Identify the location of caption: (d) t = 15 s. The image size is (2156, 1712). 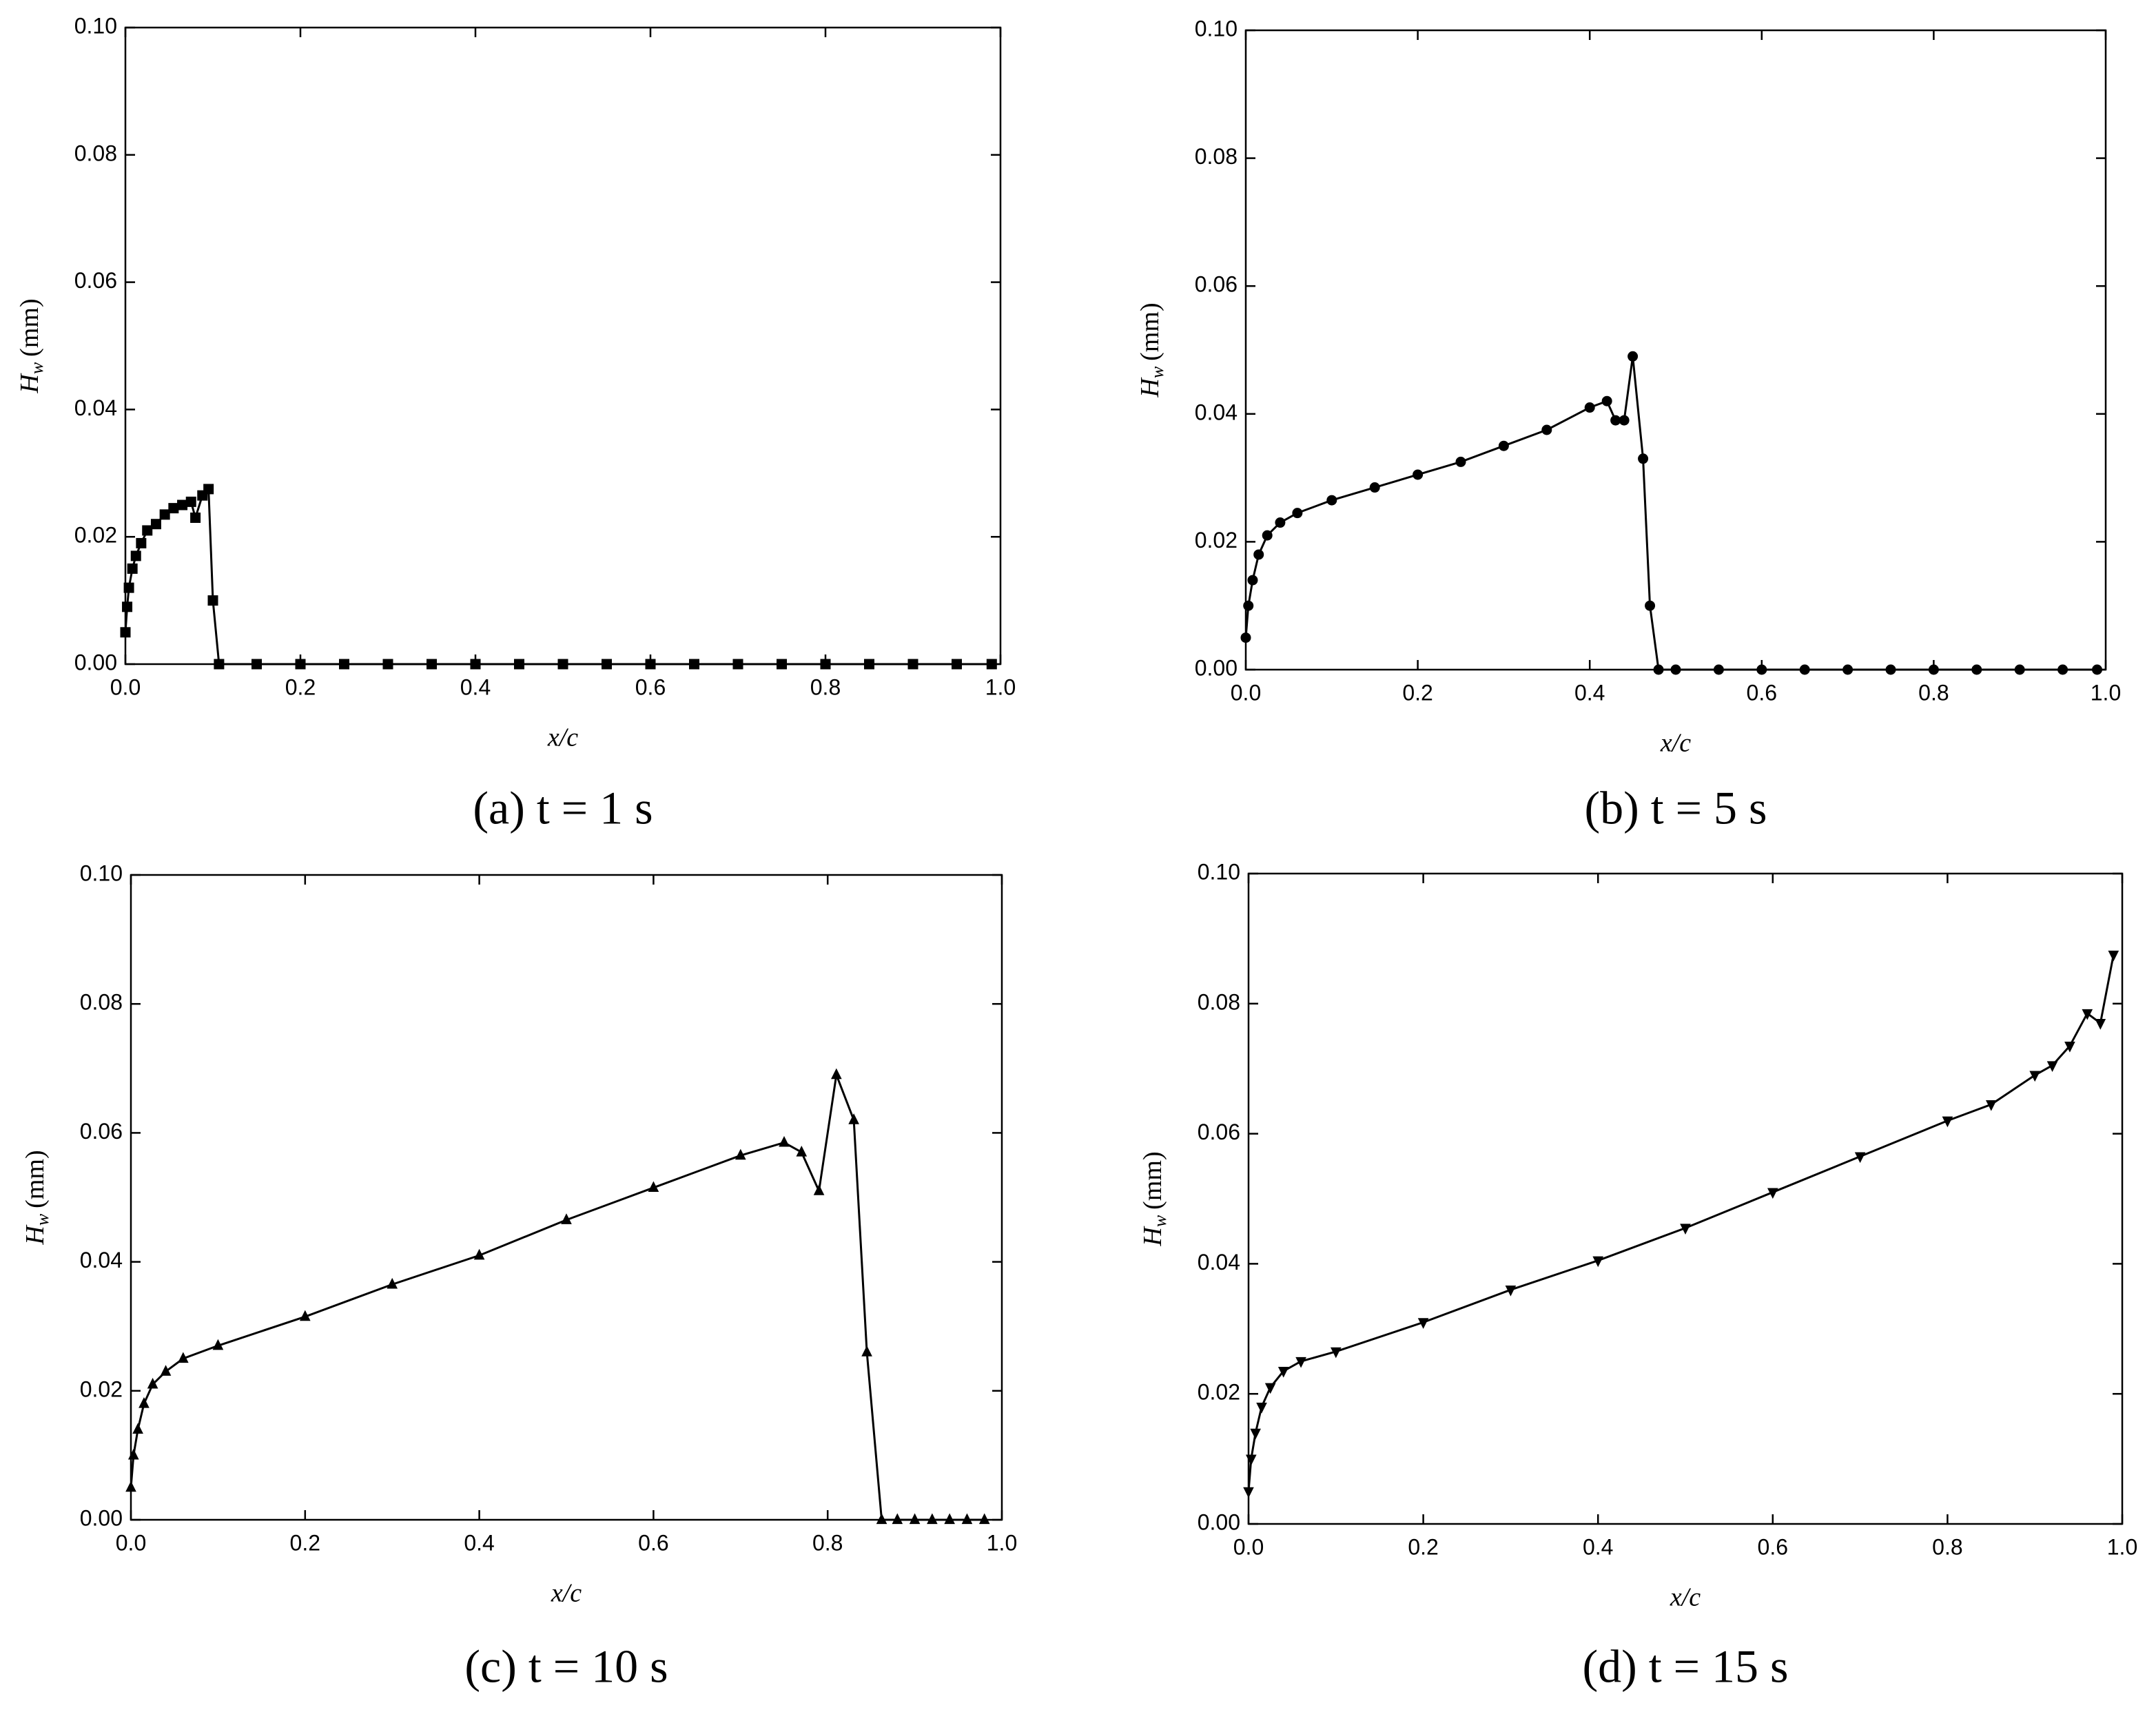
(1686, 1666).